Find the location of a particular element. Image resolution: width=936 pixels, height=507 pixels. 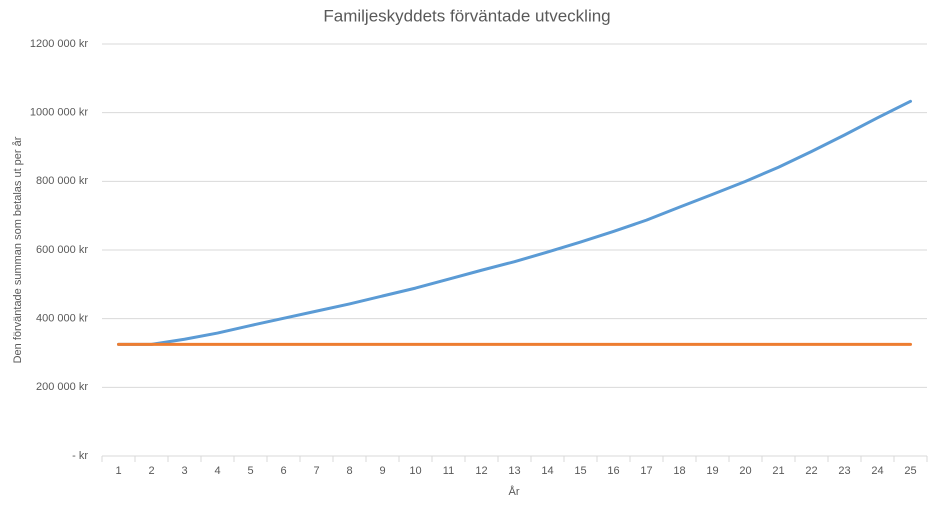

x-tick-label: 8 is located at coordinates (349, 471).